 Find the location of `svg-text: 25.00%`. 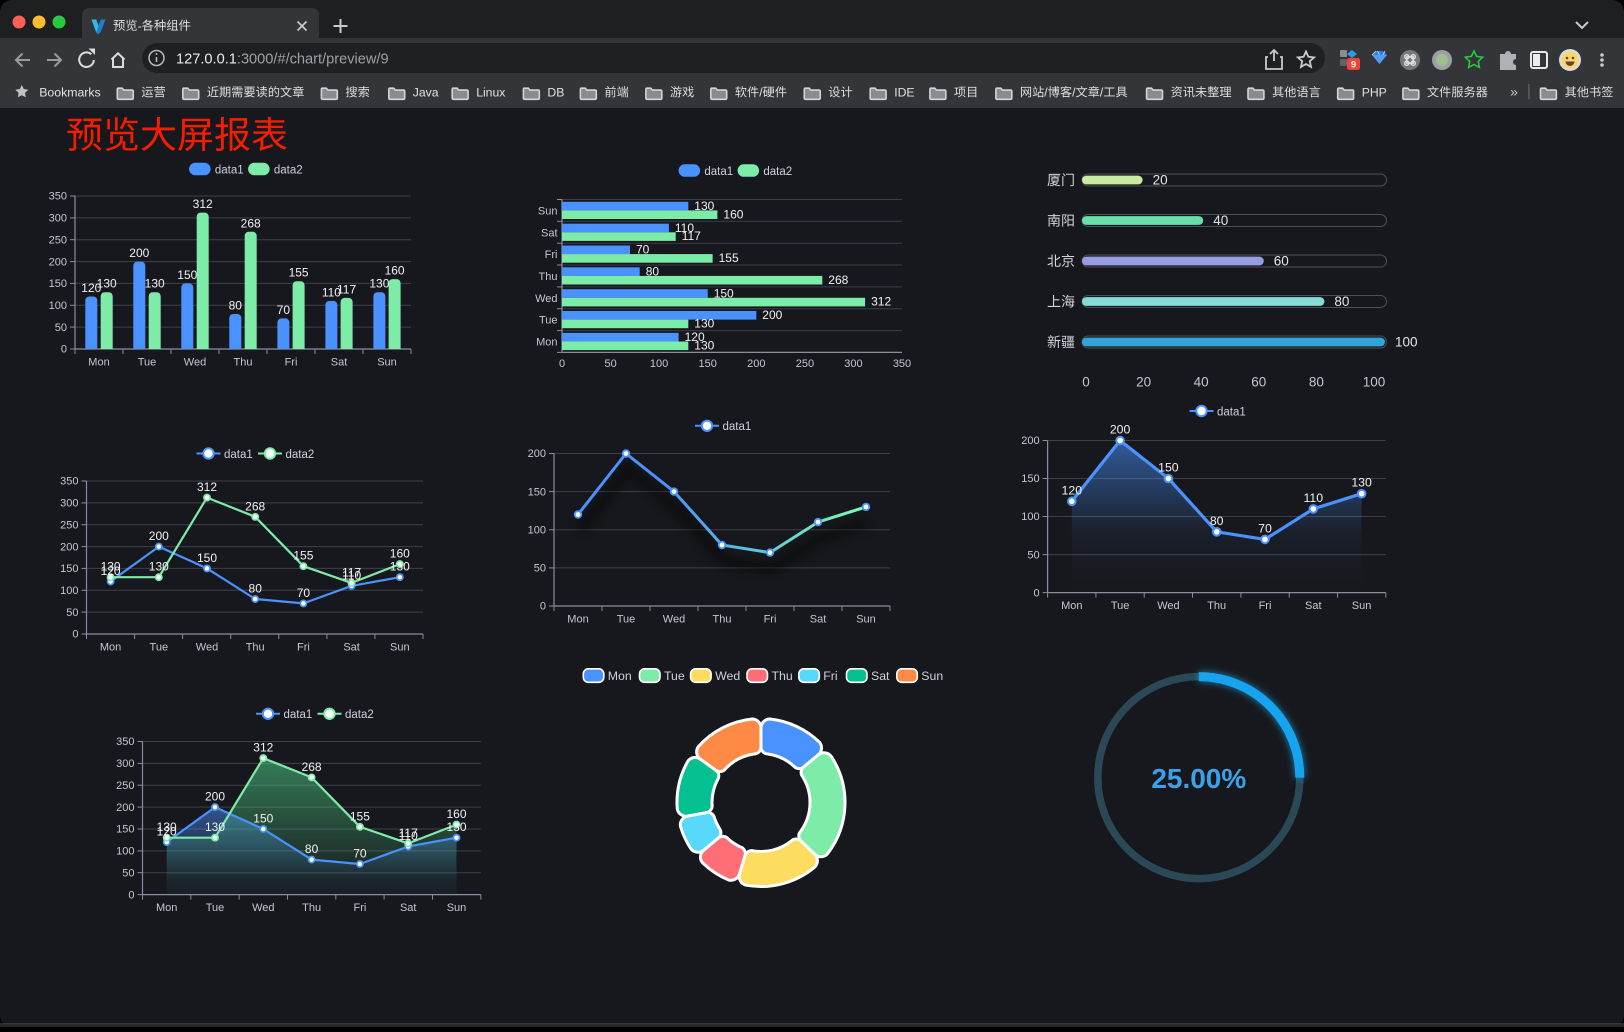

svg-text: 25.00% is located at coordinates (1198, 778).